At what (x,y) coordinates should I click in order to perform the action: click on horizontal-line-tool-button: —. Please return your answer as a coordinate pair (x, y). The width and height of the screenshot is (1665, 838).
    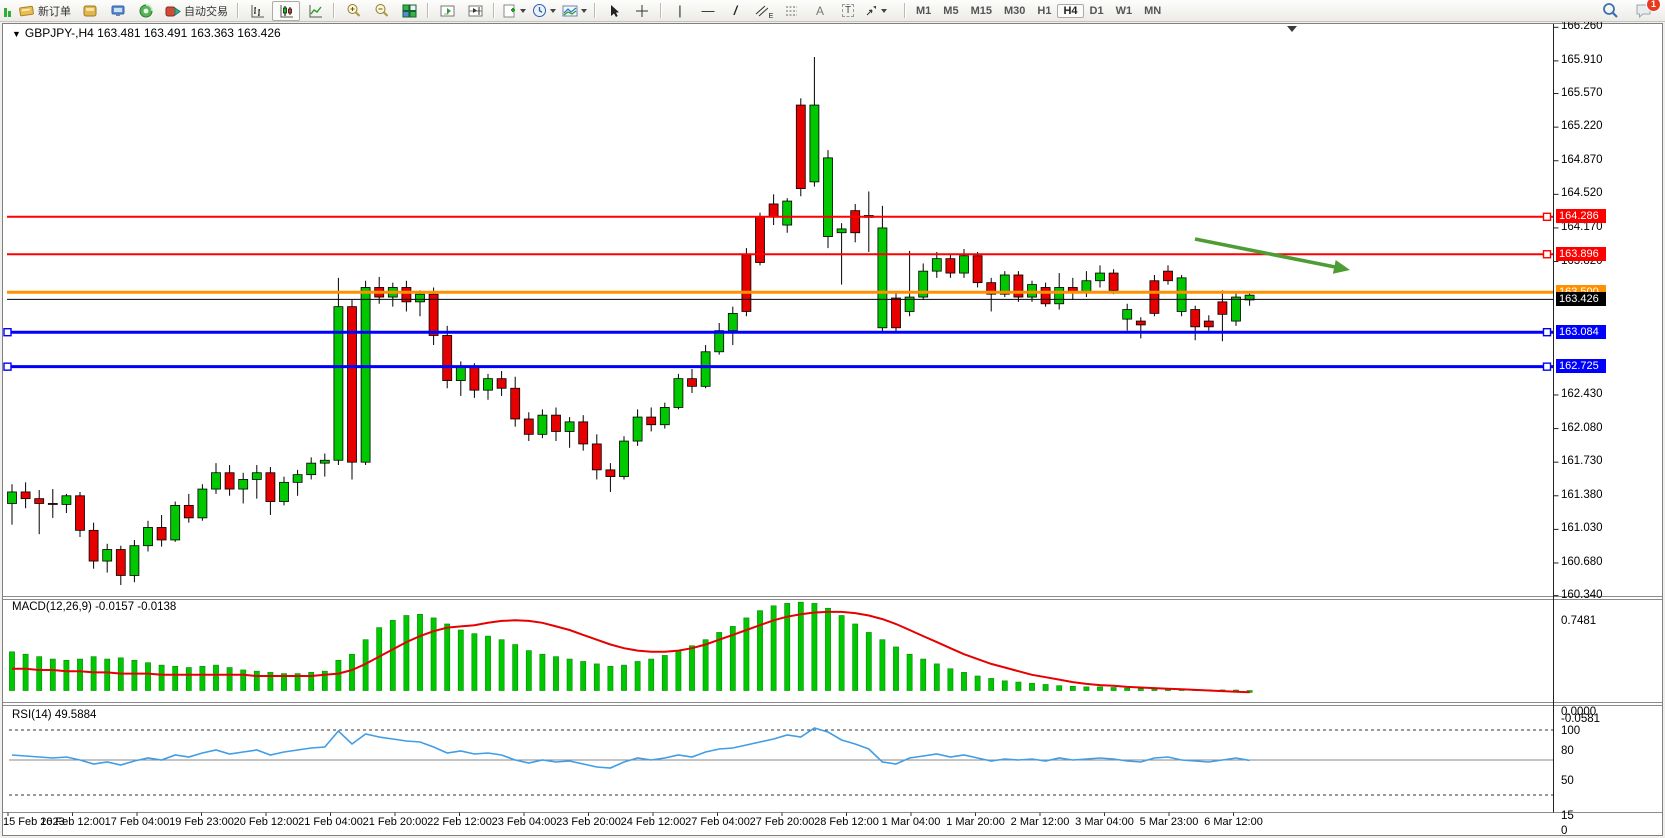
    Looking at the image, I should click on (708, 11).